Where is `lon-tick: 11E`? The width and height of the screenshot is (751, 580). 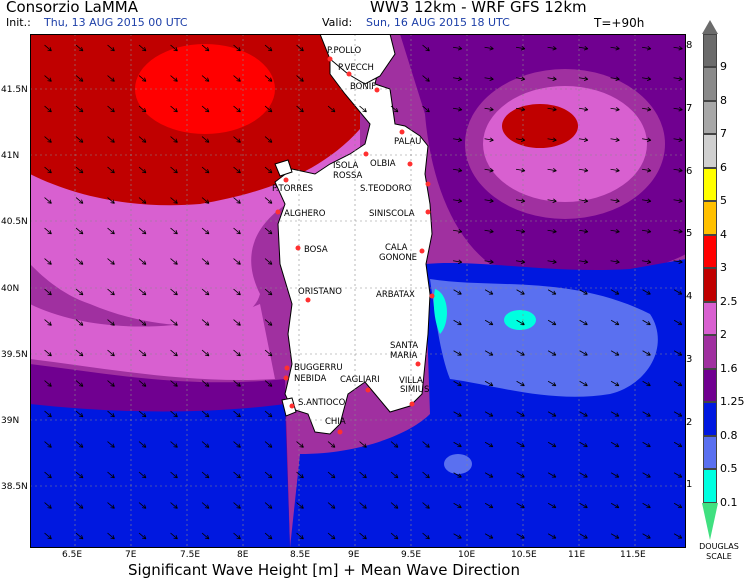 lon-tick: 11E is located at coordinates (577, 555).